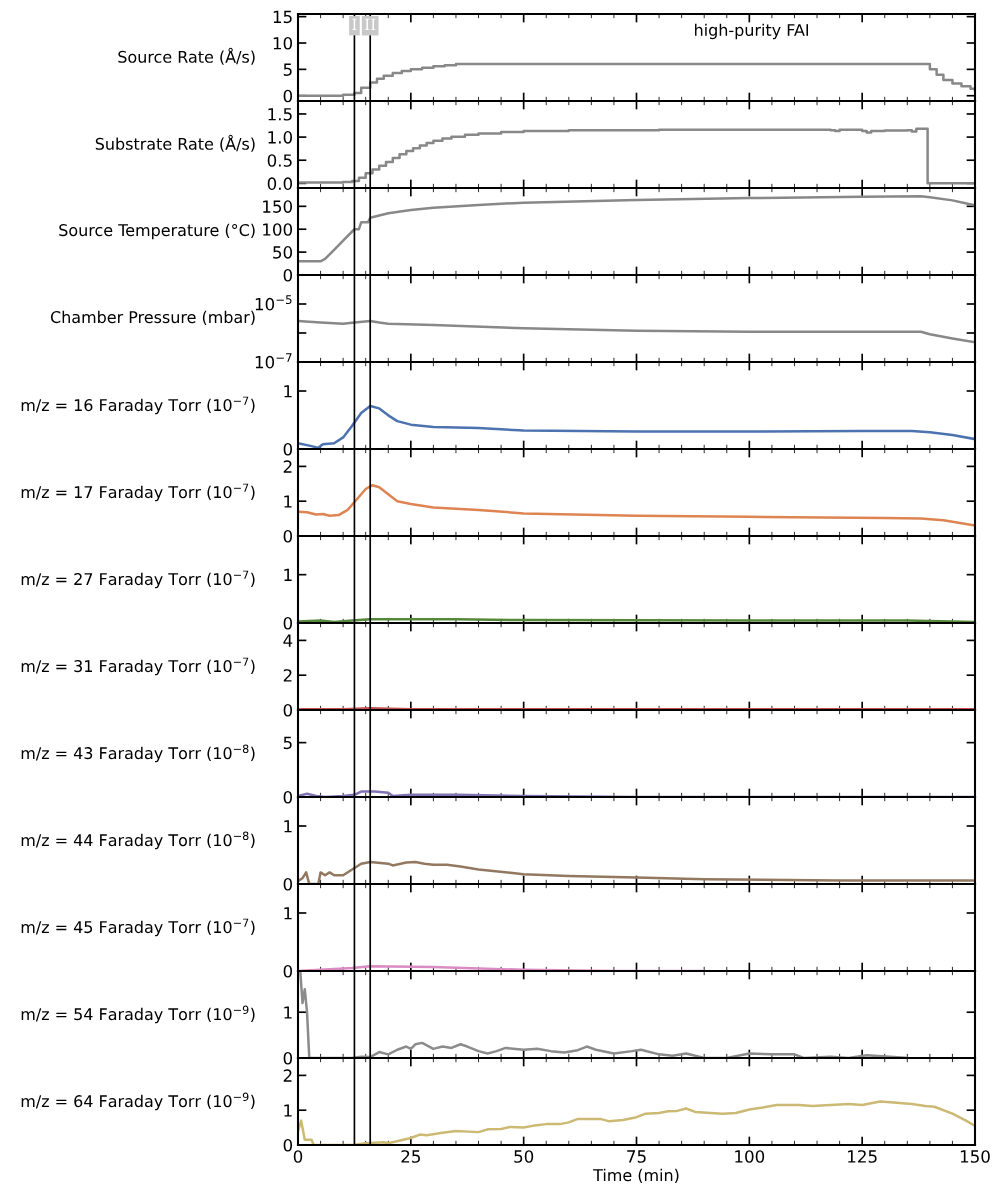 The image size is (995, 1198). What do you see at coordinates (280, 183) in the screenshot?
I see `y-tick-label: 0.0` at bounding box center [280, 183].